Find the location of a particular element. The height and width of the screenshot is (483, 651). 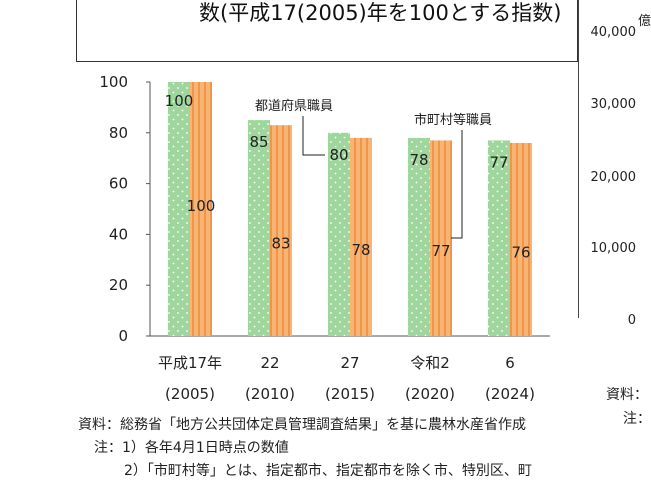

side-note-label: 注： is located at coordinates (637, 419).